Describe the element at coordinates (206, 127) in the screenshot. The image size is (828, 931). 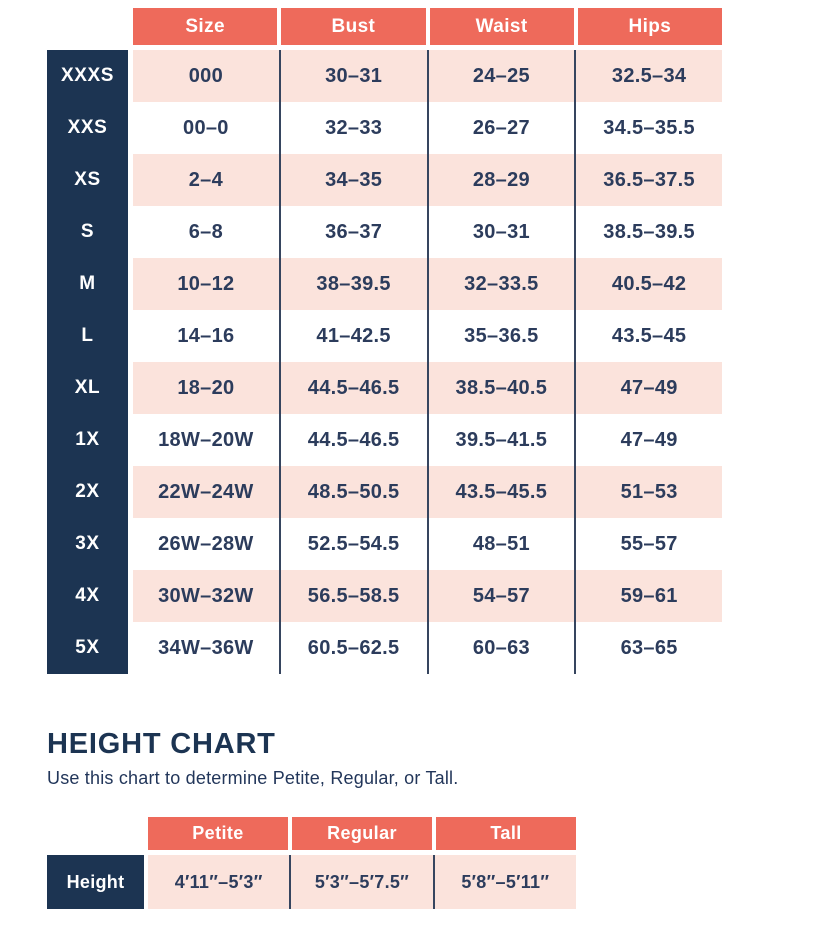
I see `size-cell: 00–0` at that location.